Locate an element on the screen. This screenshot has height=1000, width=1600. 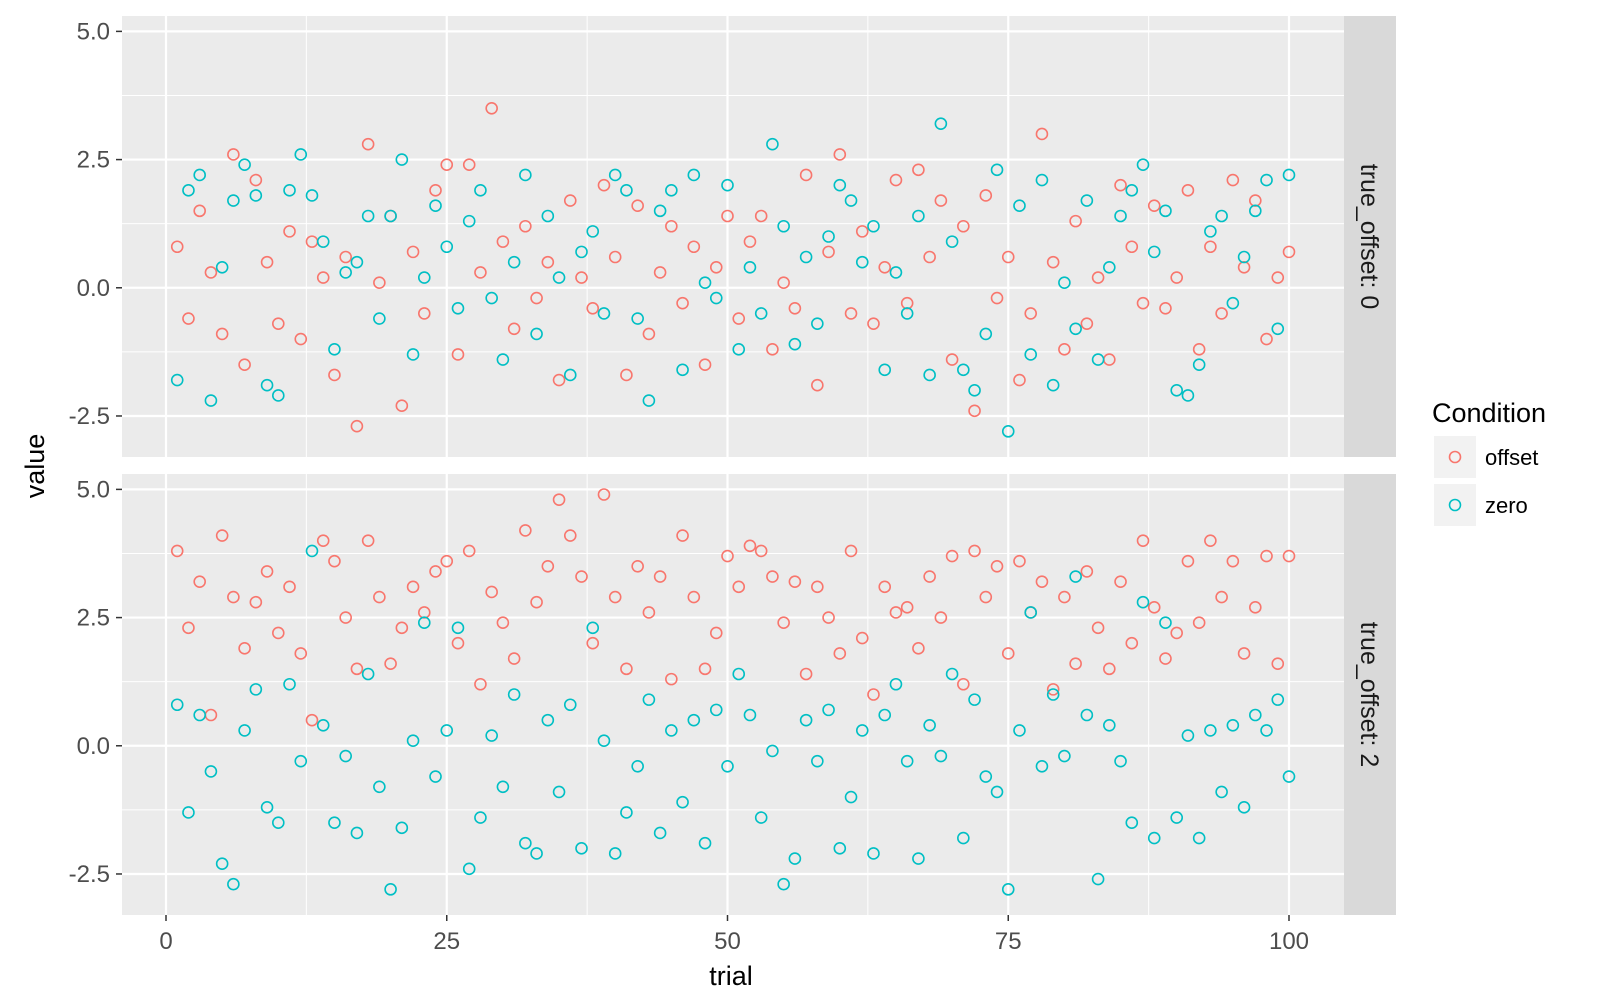
x-tick-label: 25 is located at coordinates (446, 941).